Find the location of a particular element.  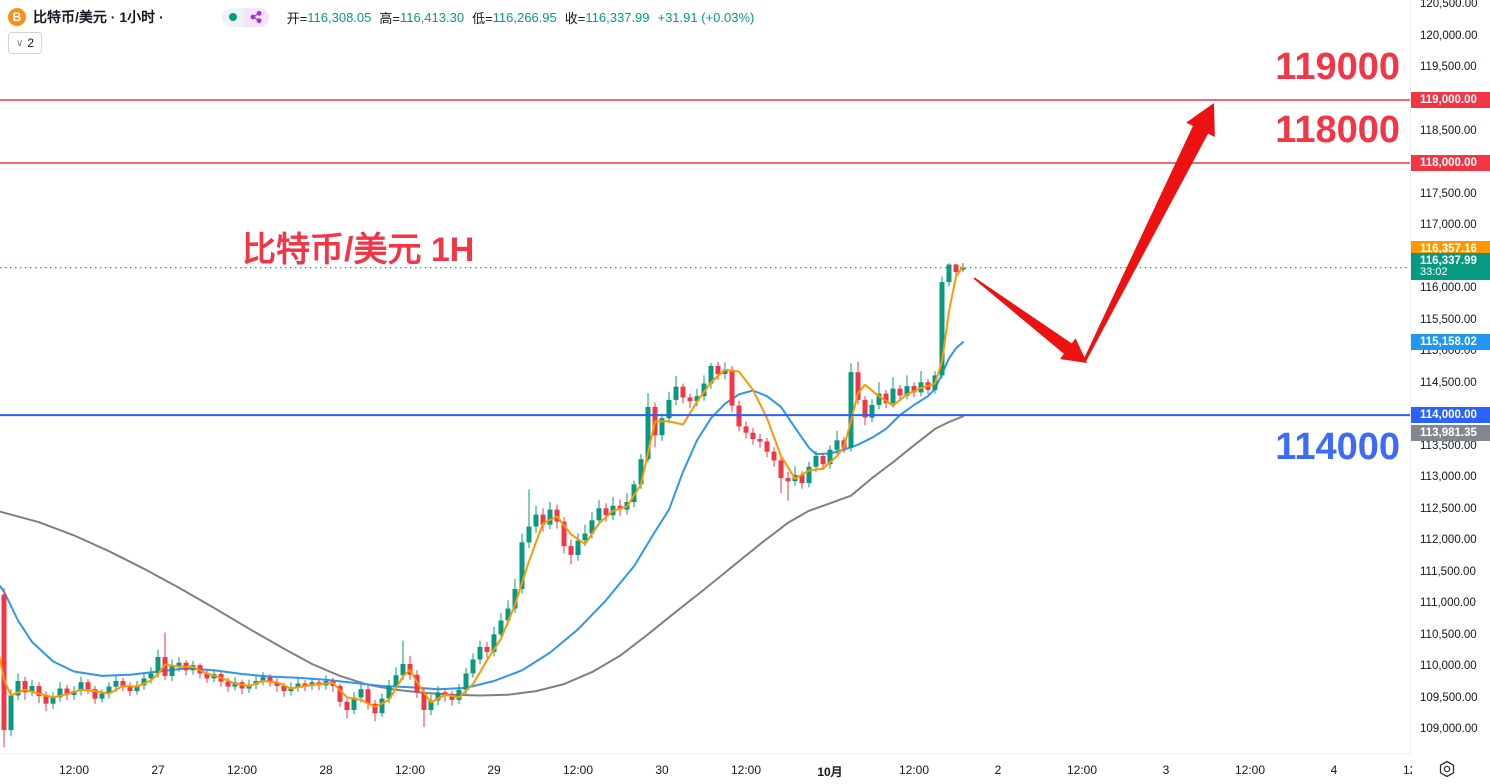

price-badge: 116,337.99 33:02 is located at coordinates (1450, 266).